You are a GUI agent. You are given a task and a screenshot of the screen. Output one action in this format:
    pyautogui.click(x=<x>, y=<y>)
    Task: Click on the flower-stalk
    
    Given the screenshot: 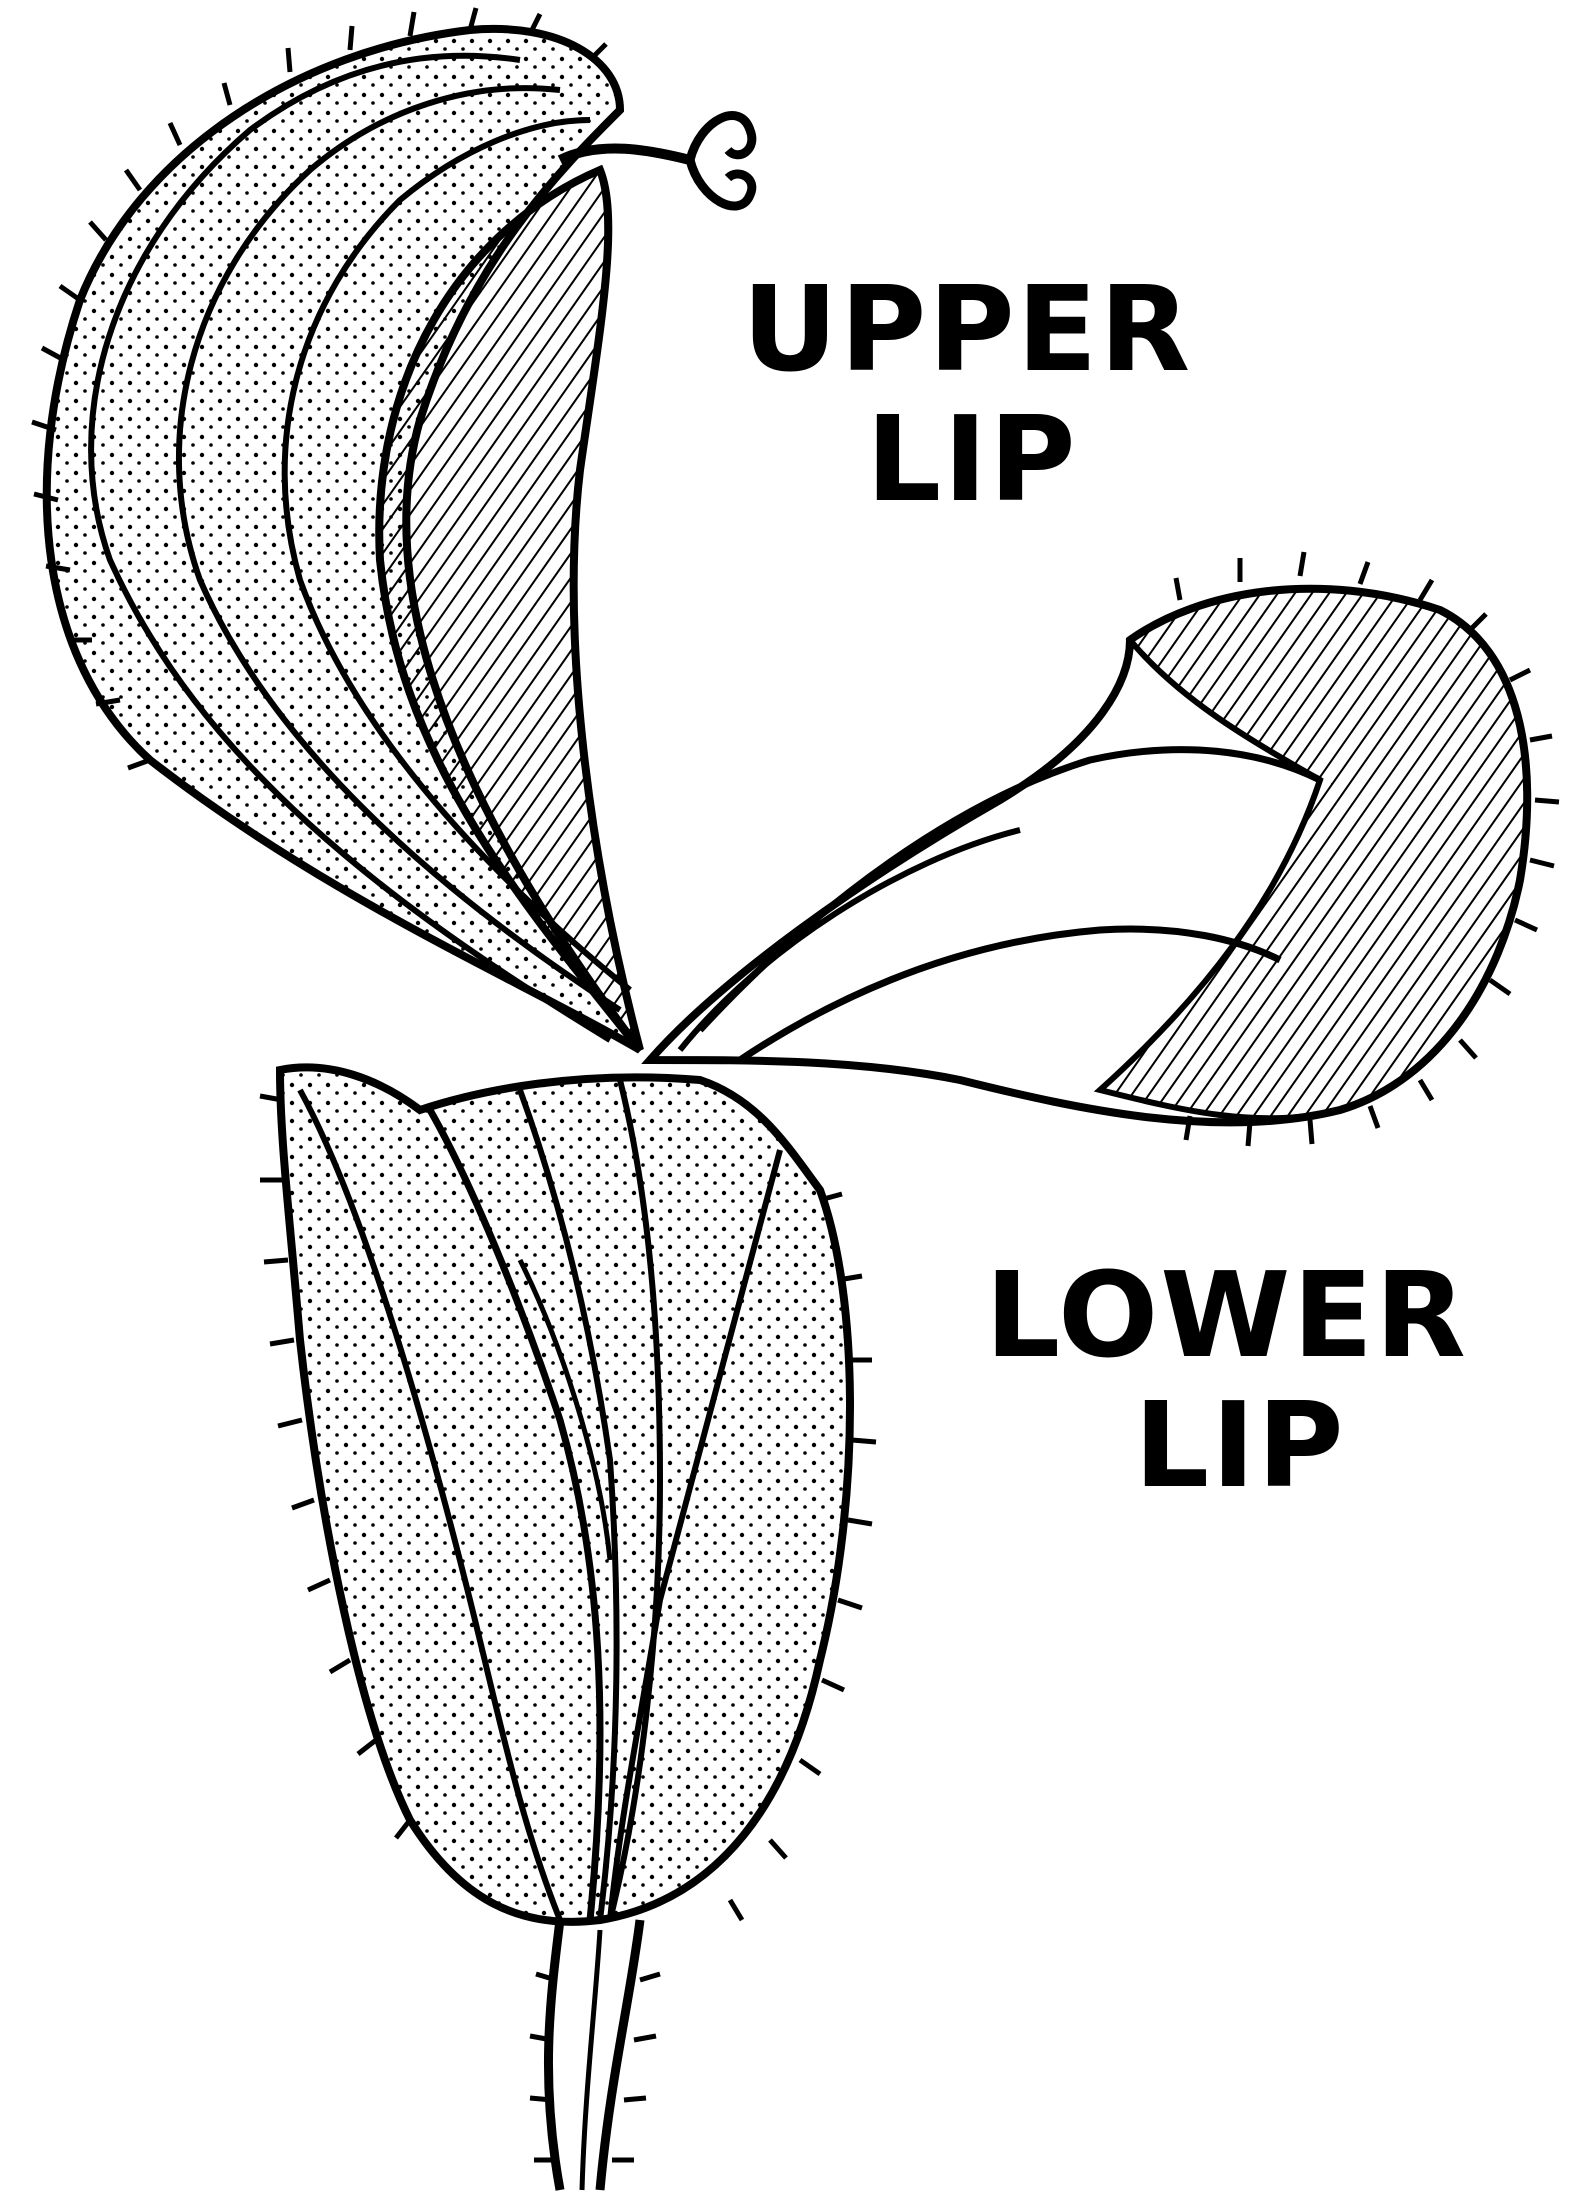 What is the action you would take?
    pyautogui.click(x=595, y=2055)
    